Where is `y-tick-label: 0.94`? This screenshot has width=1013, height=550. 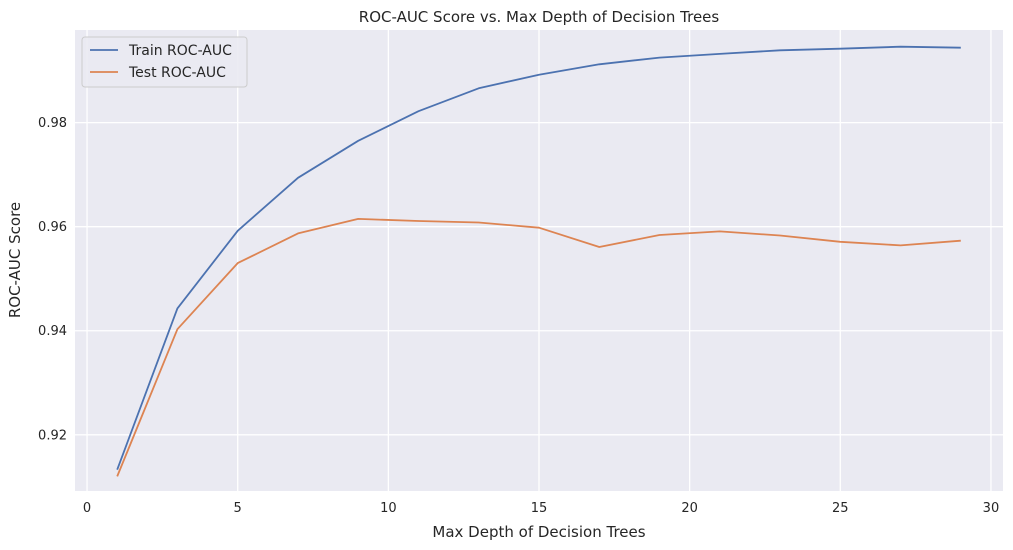
y-tick-label: 0.94 is located at coordinates (52, 331).